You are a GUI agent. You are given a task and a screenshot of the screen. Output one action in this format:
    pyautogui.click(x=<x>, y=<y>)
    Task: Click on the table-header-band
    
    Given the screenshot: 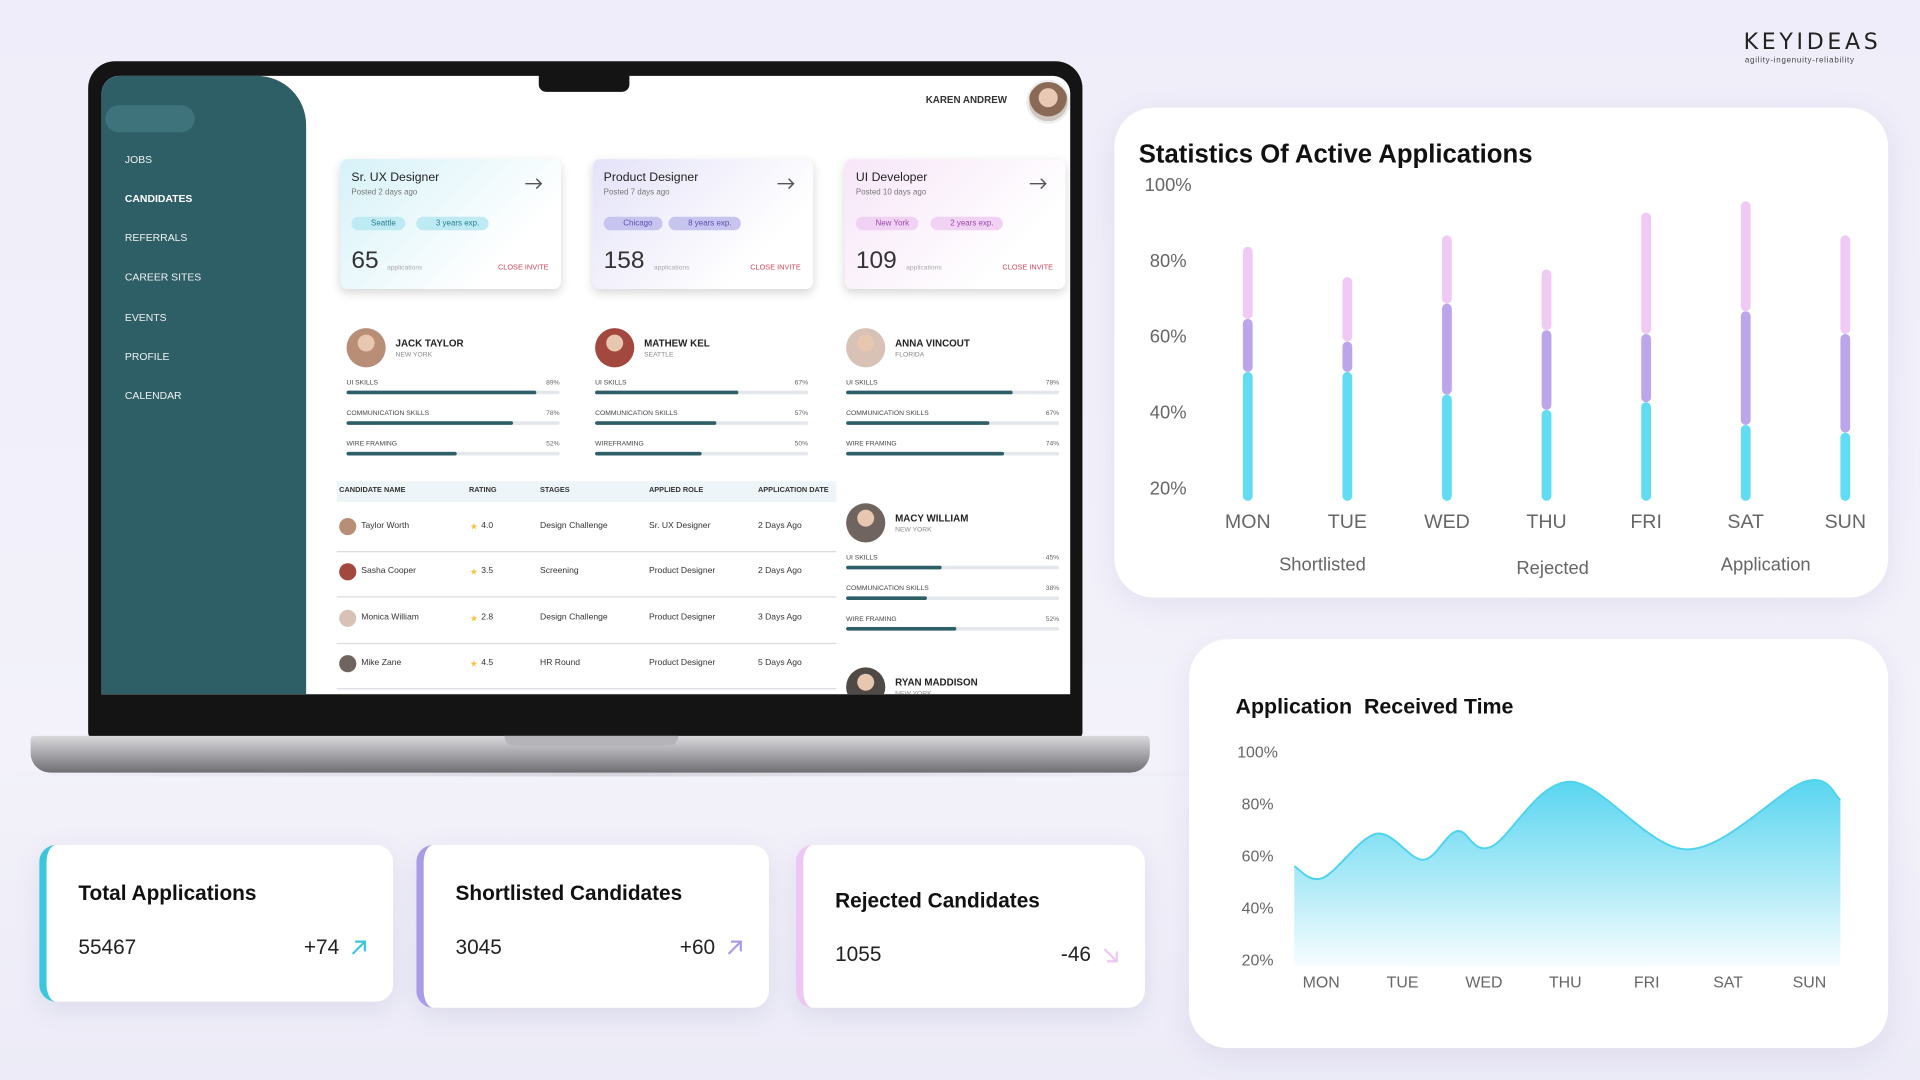 What is the action you would take?
    pyautogui.click(x=586, y=492)
    